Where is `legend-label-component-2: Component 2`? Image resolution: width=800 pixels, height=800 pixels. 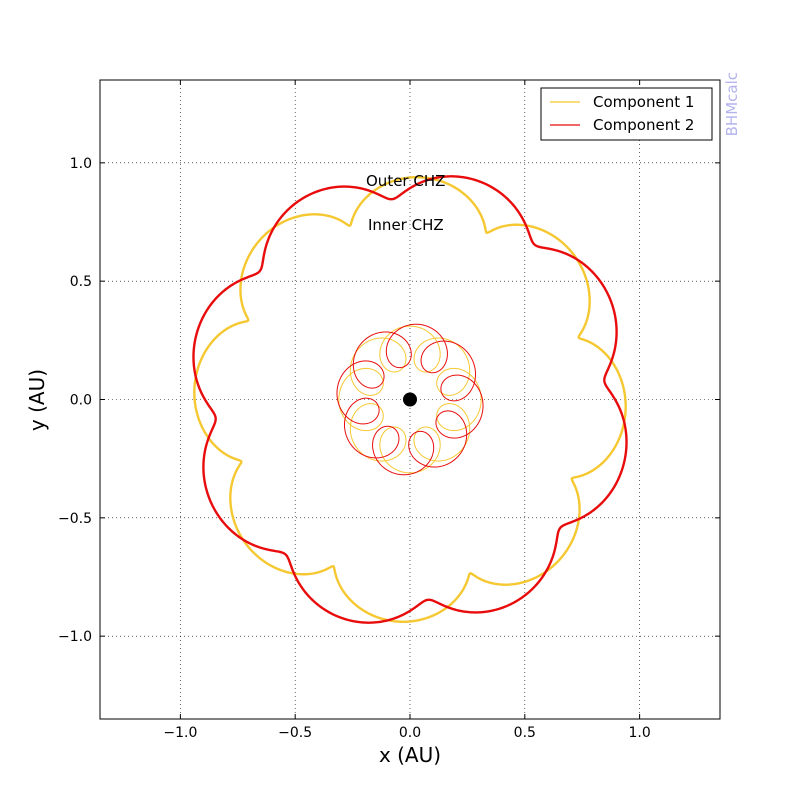
legend-label-component-2: Component 2 is located at coordinates (643, 125).